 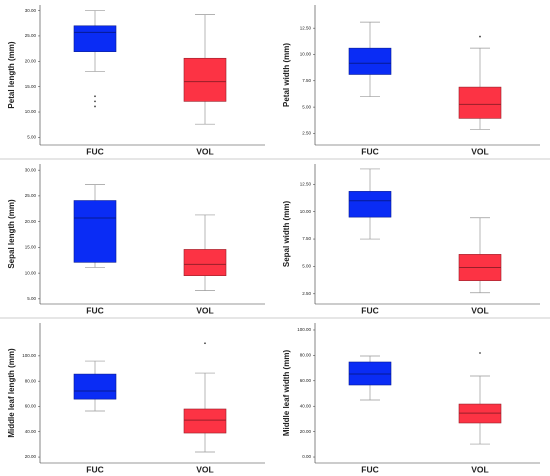 I want to click on y-tick-label: 0.00, so click(x=306, y=456).